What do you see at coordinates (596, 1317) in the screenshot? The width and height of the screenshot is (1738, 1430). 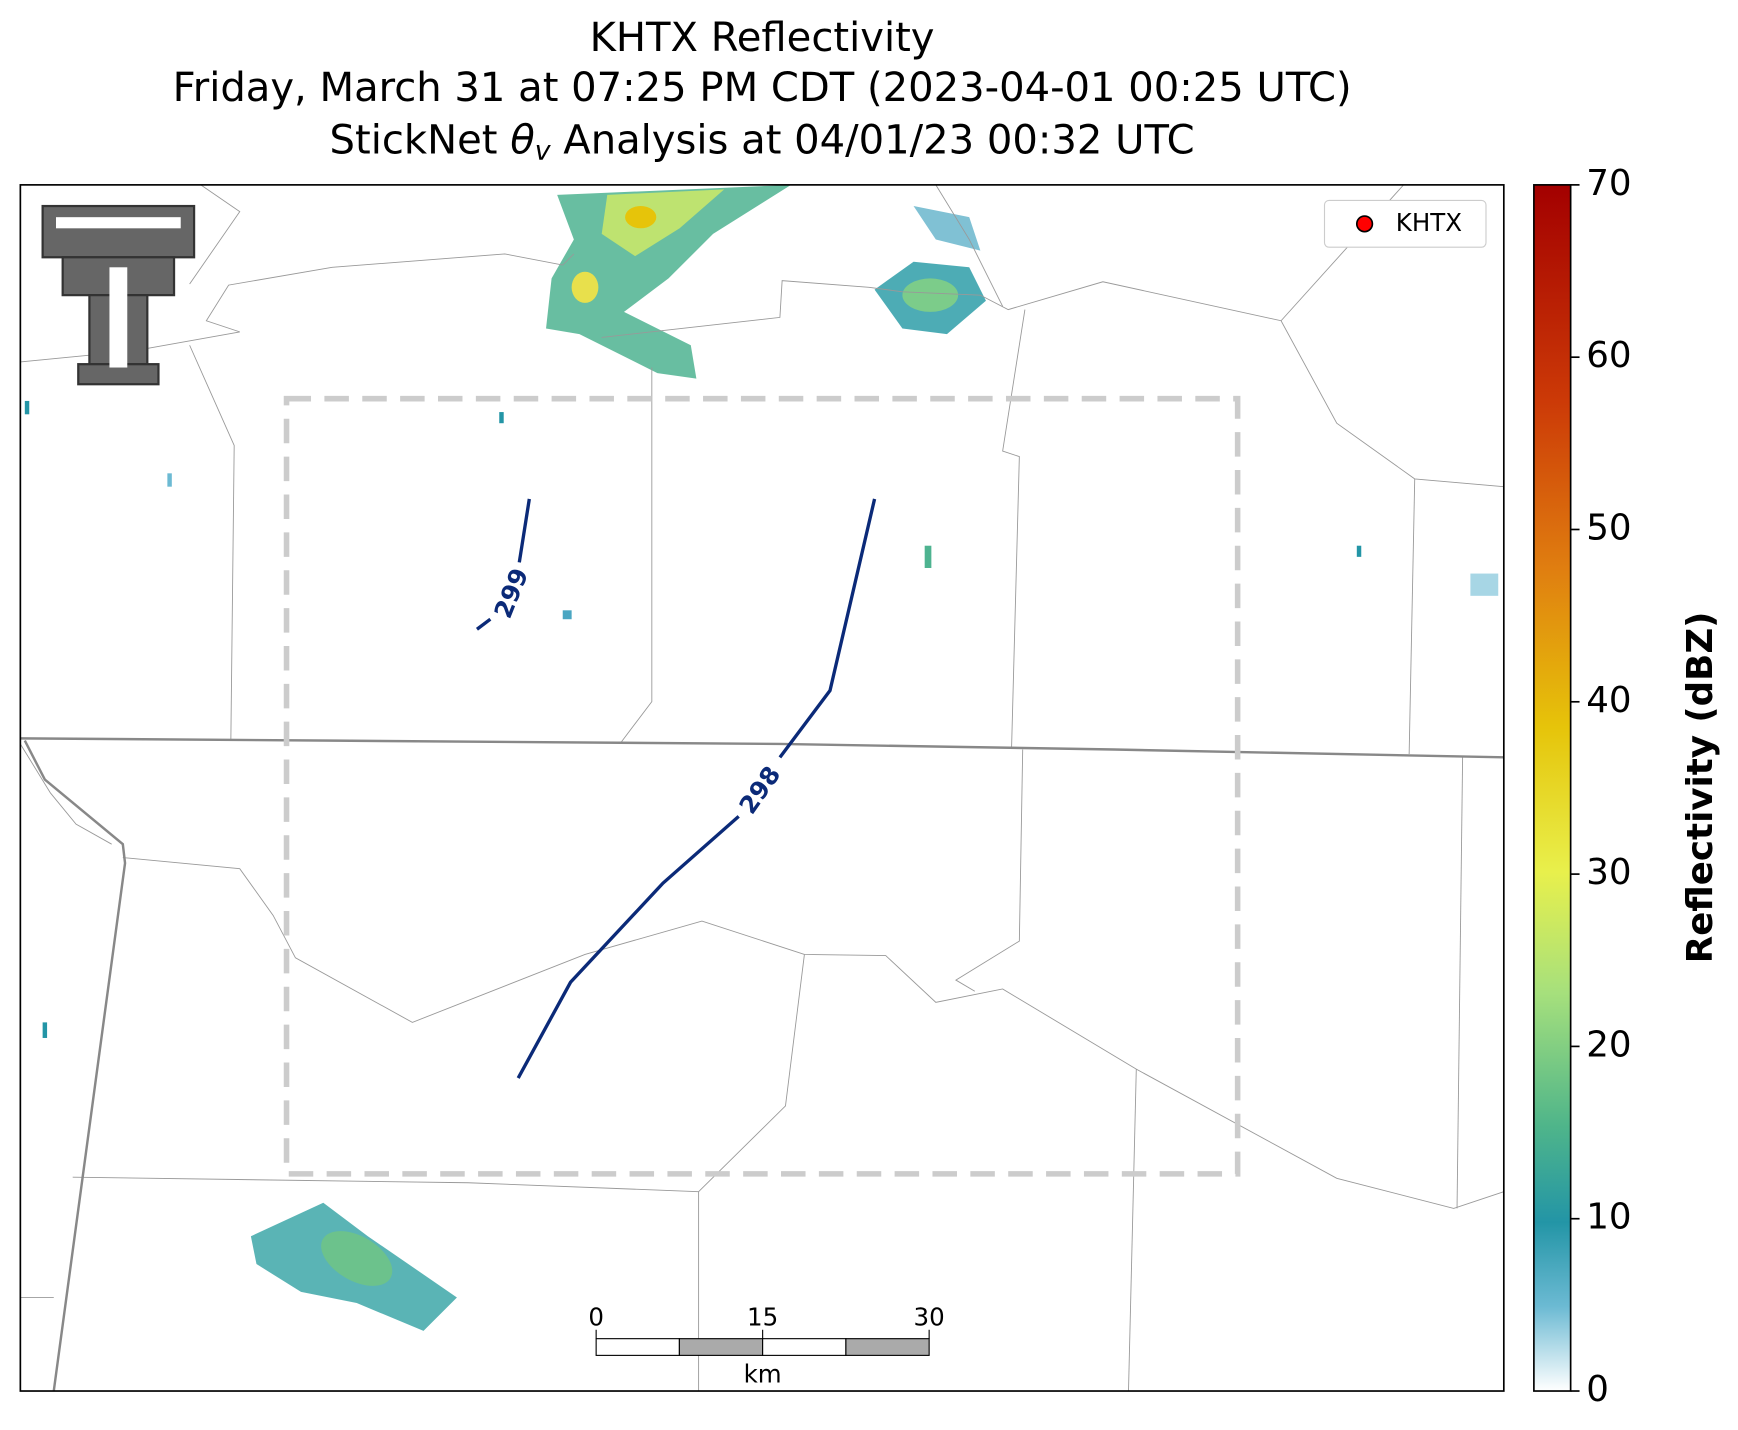 I see `scale-tick-label: 0` at bounding box center [596, 1317].